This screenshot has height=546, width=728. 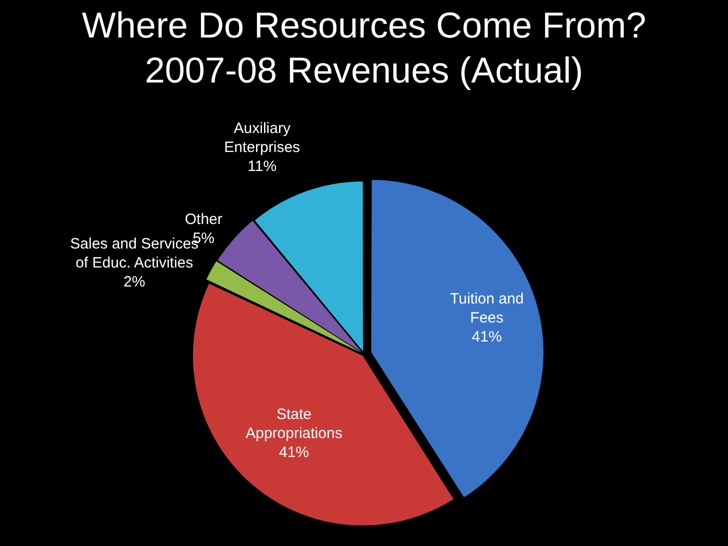 What do you see at coordinates (262, 138) in the screenshot?
I see `slice-label: Auxiliary Enterprises` at bounding box center [262, 138].